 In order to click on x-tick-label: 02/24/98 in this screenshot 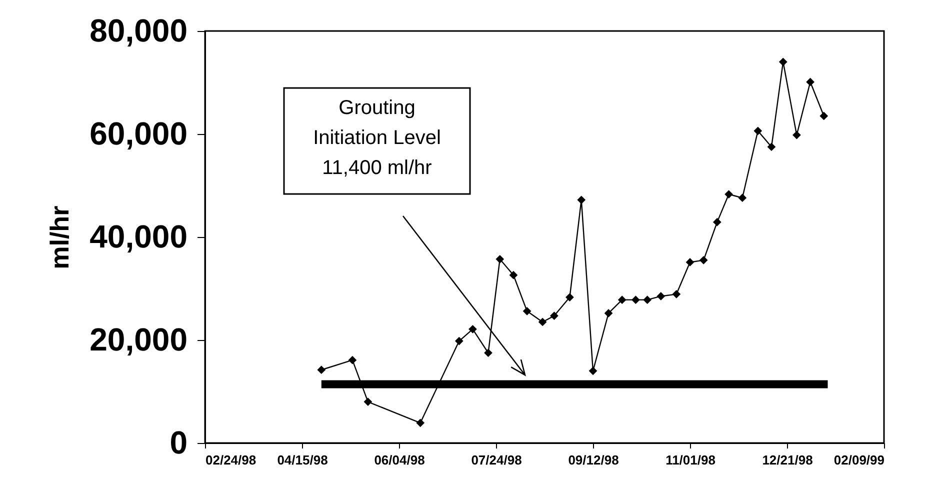, I will do `click(231, 460)`.